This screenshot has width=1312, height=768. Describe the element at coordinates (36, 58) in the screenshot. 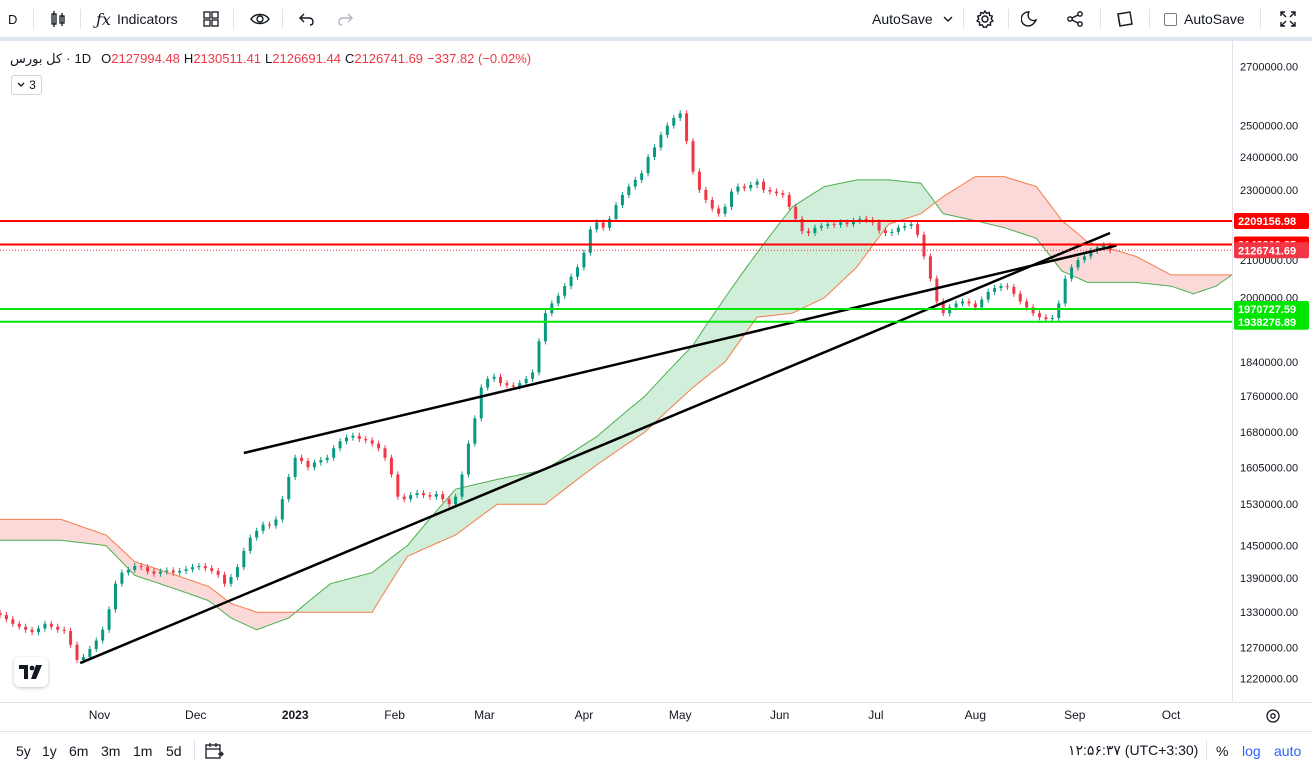

I see `legend-symbol: کل بورس` at that location.